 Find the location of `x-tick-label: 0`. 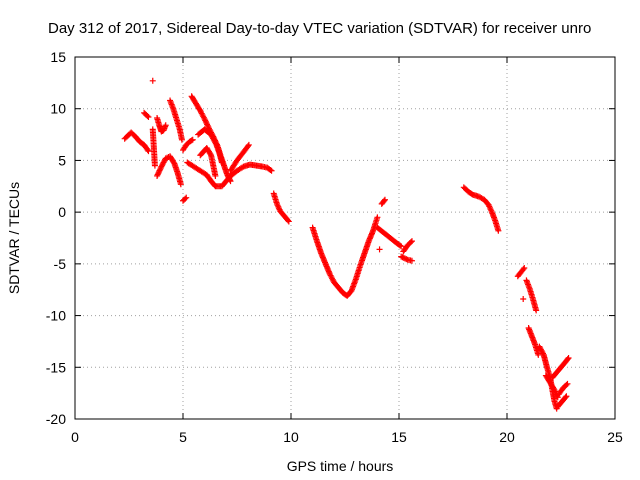

x-tick-label: 0 is located at coordinates (75, 437).